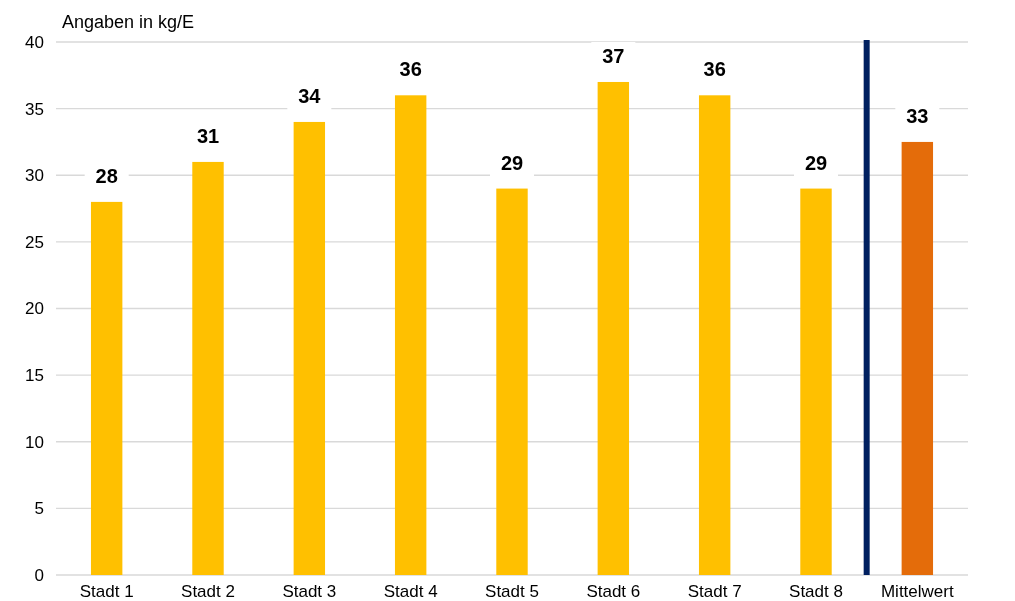  What do you see at coordinates (106, 175) in the screenshot?
I see `data-label: 28` at bounding box center [106, 175].